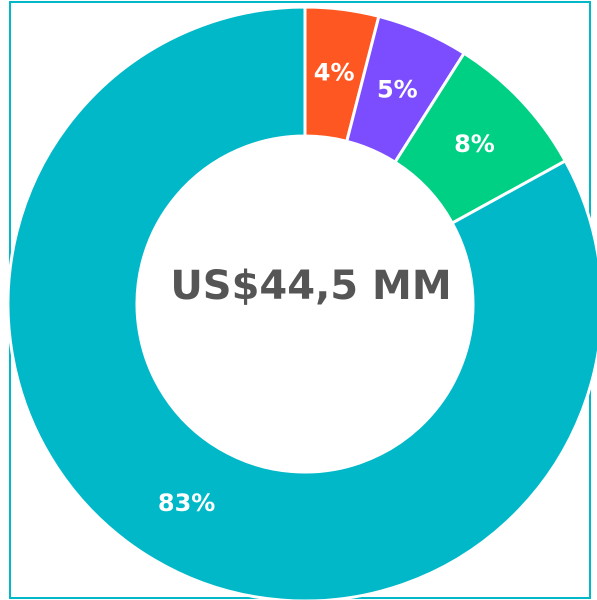 Image resolution: width=597 pixels, height=600 pixels. What do you see at coordinates (310, 286) in the screenshot?
I see `center-label: US$44,5 MM` at bounding box center [310, 286].